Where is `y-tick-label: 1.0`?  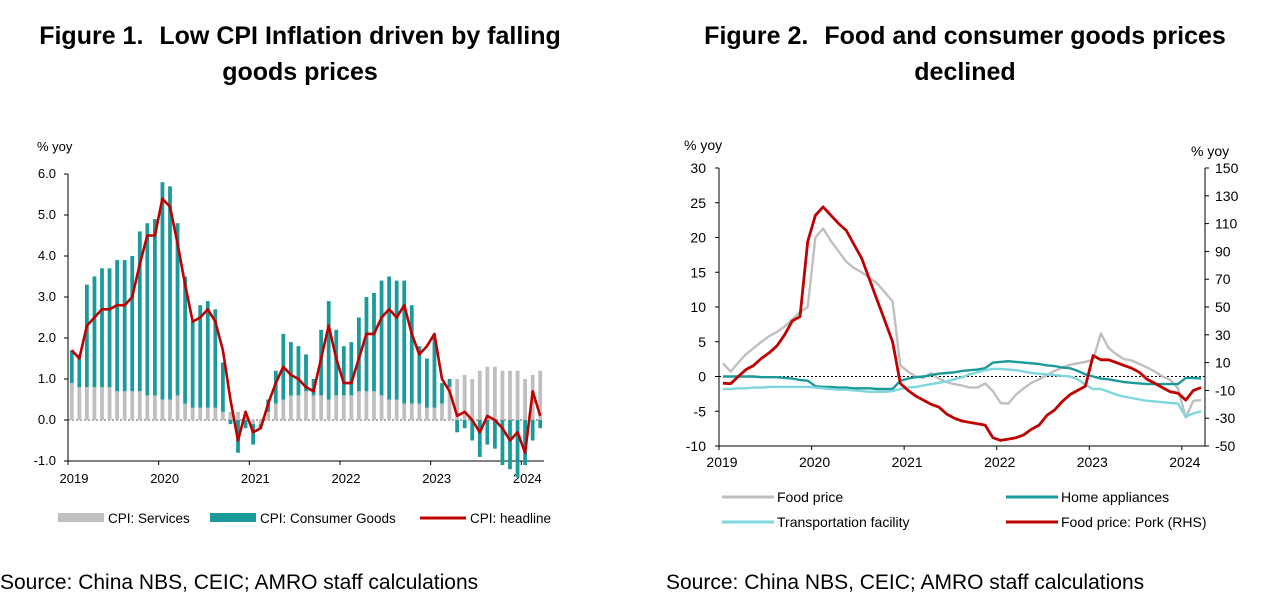
y-tick-label: 1.0 is located at coordinates (47, 378).